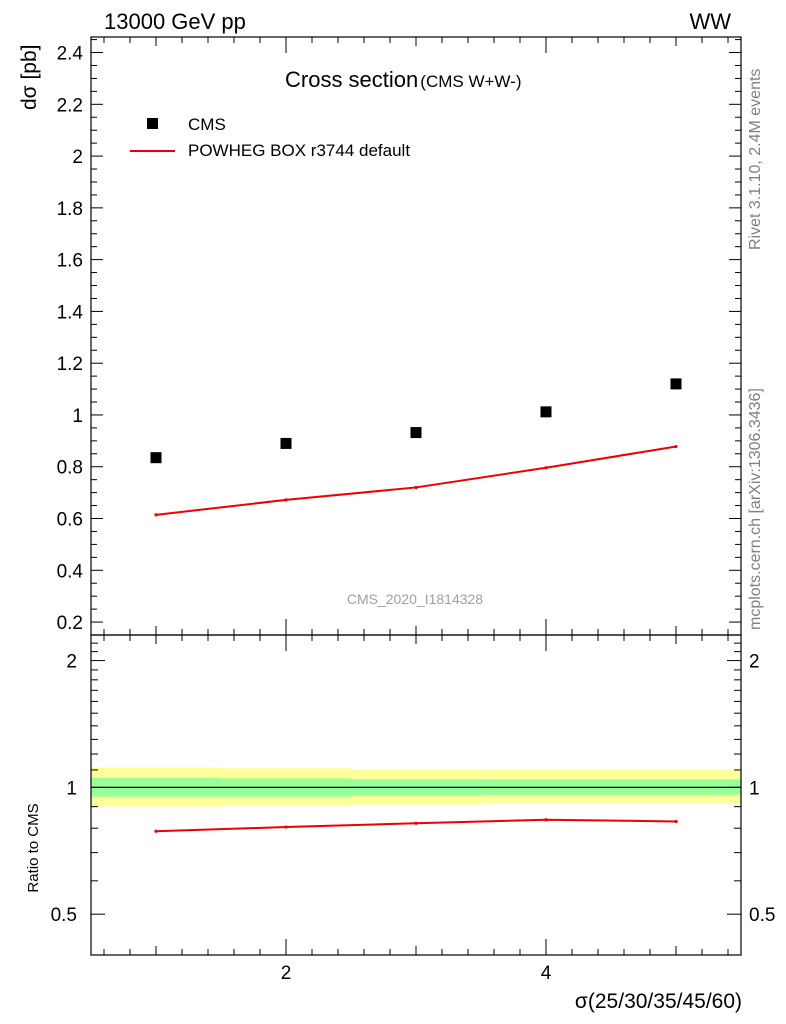 The image size is (786, 1024). I want to click on main-y-tick-label: 2.2, so click(70, 105).